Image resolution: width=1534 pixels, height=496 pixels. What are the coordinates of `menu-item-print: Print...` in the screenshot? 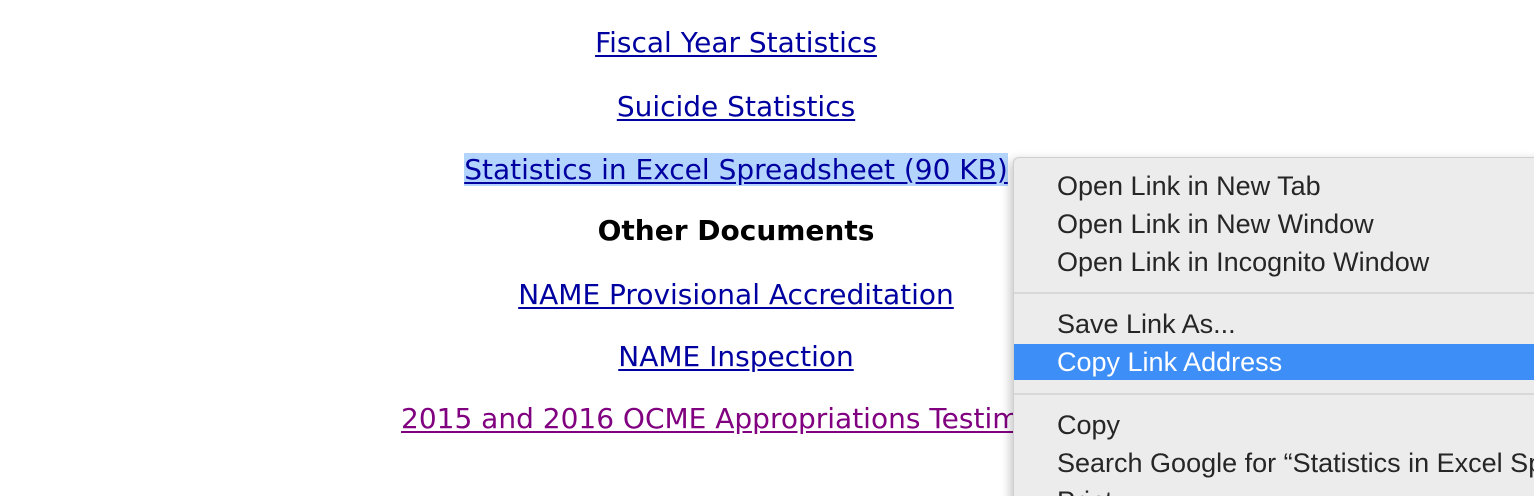 It's located at (1274, 489).